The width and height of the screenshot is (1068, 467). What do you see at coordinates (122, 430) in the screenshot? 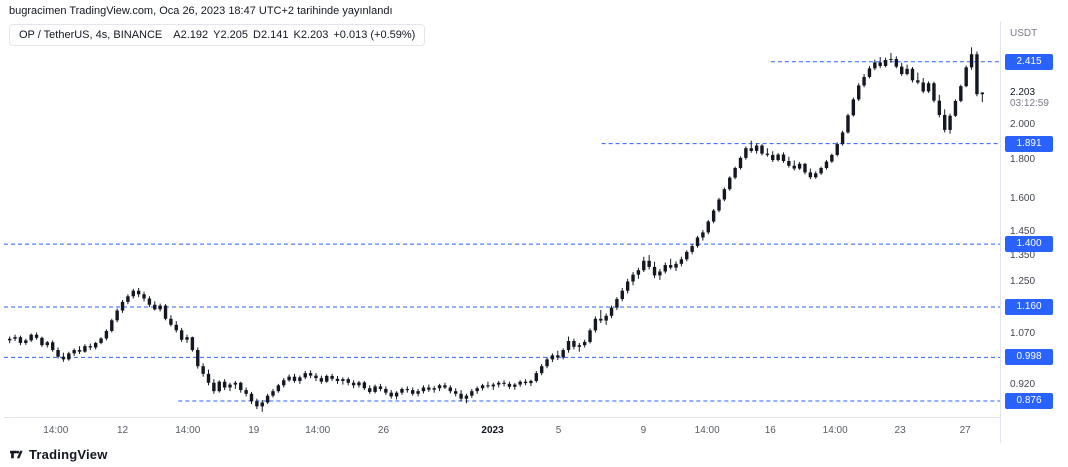
I see `time-axis-label: 12` at bounding box center [122, 430].